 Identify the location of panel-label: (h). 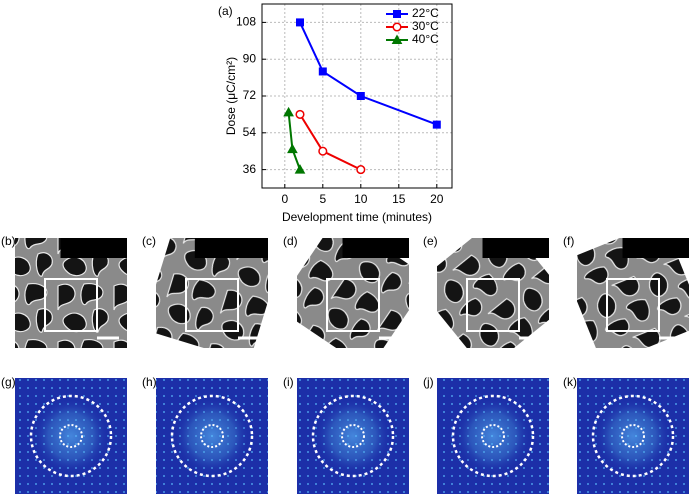
(149, 382).